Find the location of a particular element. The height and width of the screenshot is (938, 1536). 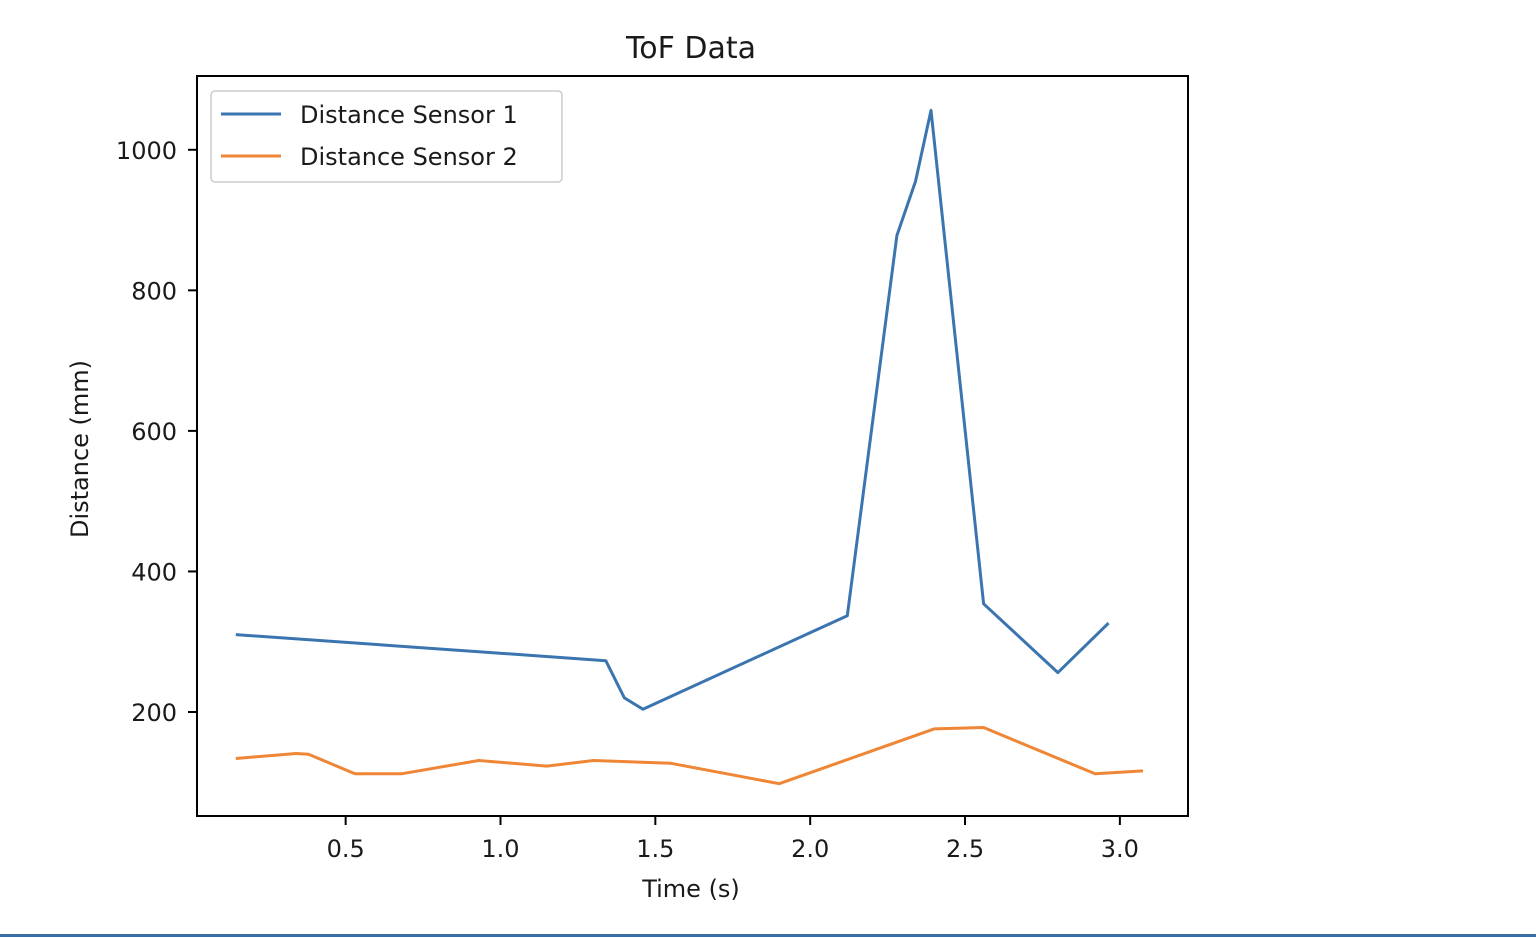

x-axis-label: Time (s) is located at coordinates (690, 889).